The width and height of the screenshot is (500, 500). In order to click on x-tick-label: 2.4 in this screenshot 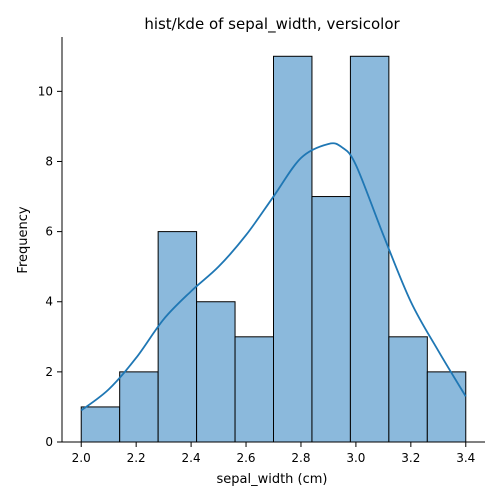, I will do `click(191, 458)`.